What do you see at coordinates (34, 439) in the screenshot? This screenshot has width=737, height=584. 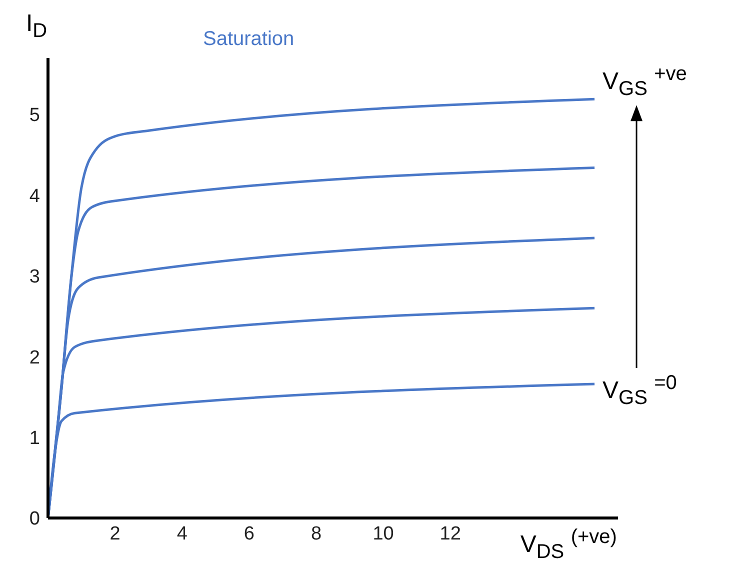 I see `y-tick-label: 1` at bounding box center [34, 439].